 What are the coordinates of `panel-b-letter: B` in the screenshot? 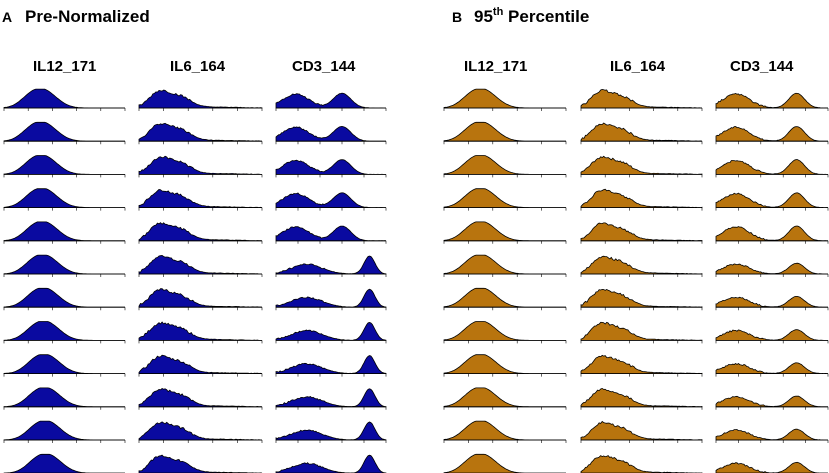 It's located at (457, 17).